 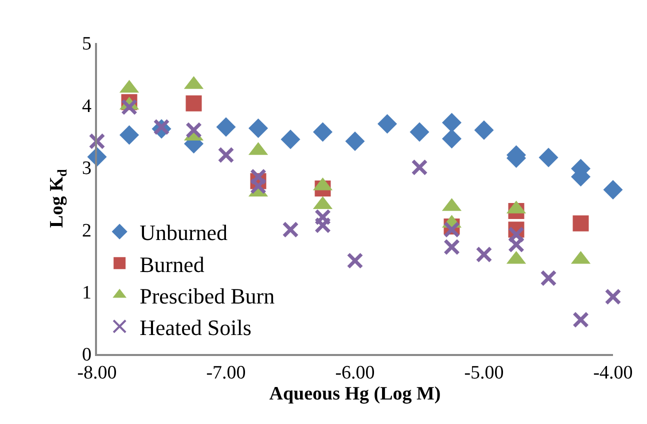 I want to click on legend-label: Unburned, so click(x=184, y=233).